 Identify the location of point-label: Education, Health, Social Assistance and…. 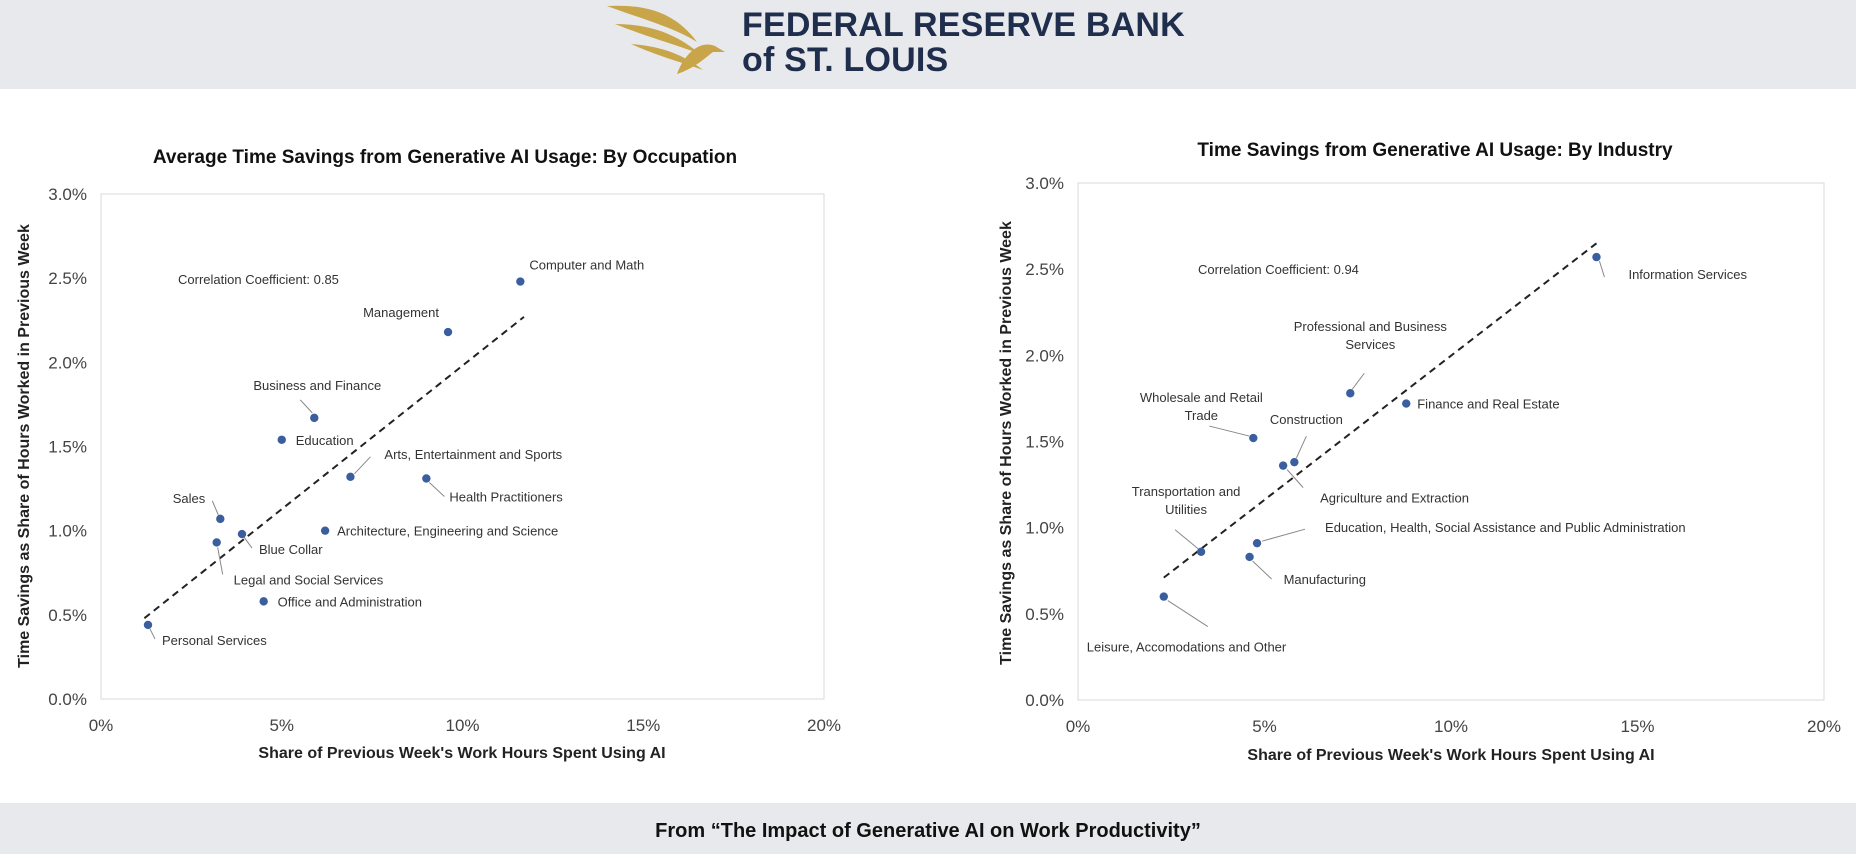
(1505, 527).